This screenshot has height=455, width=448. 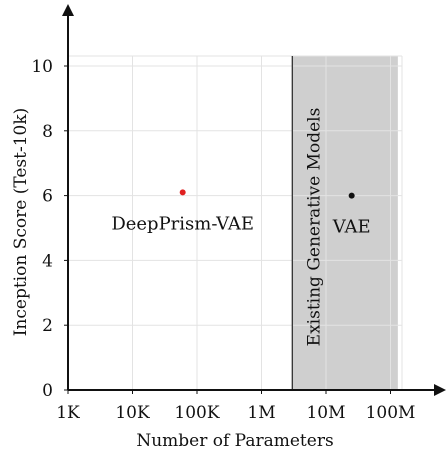 What do you see at coordinates (234, 441) in the screenshot?
I see `x-axis-label: Number of Parameters` at bounding box center [234, 441].